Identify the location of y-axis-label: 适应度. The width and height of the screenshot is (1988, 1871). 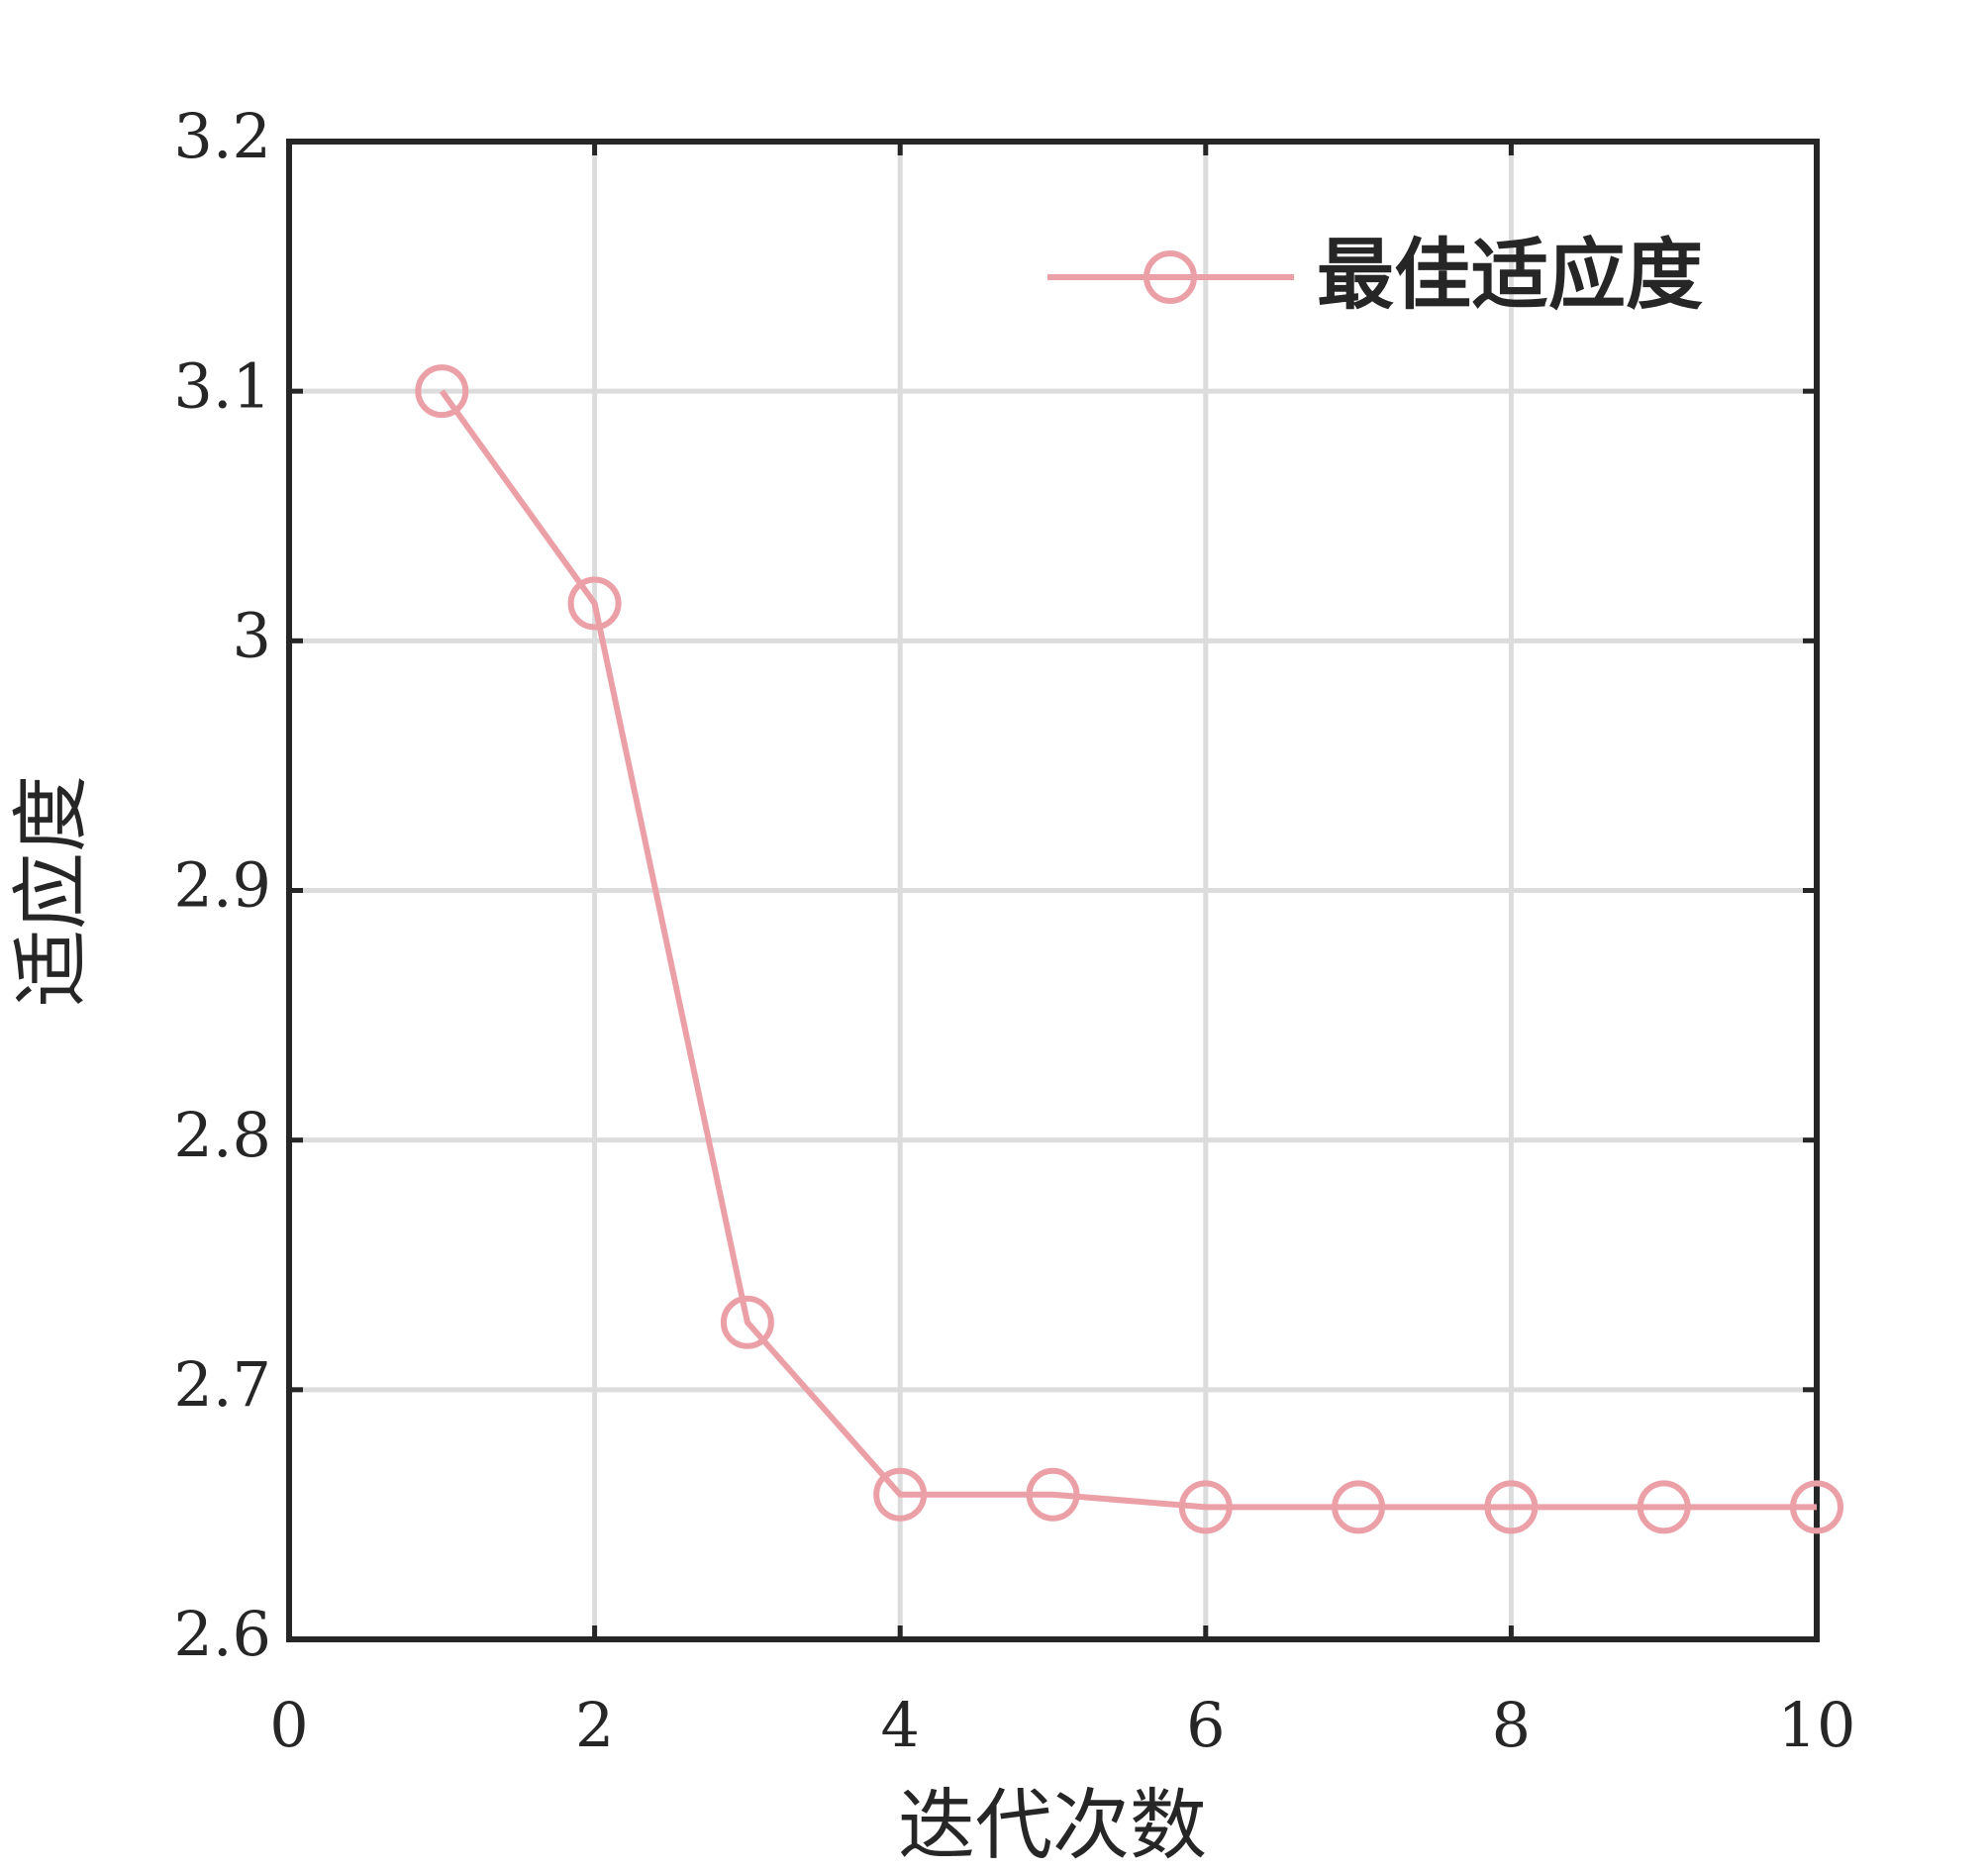
(52, 891).